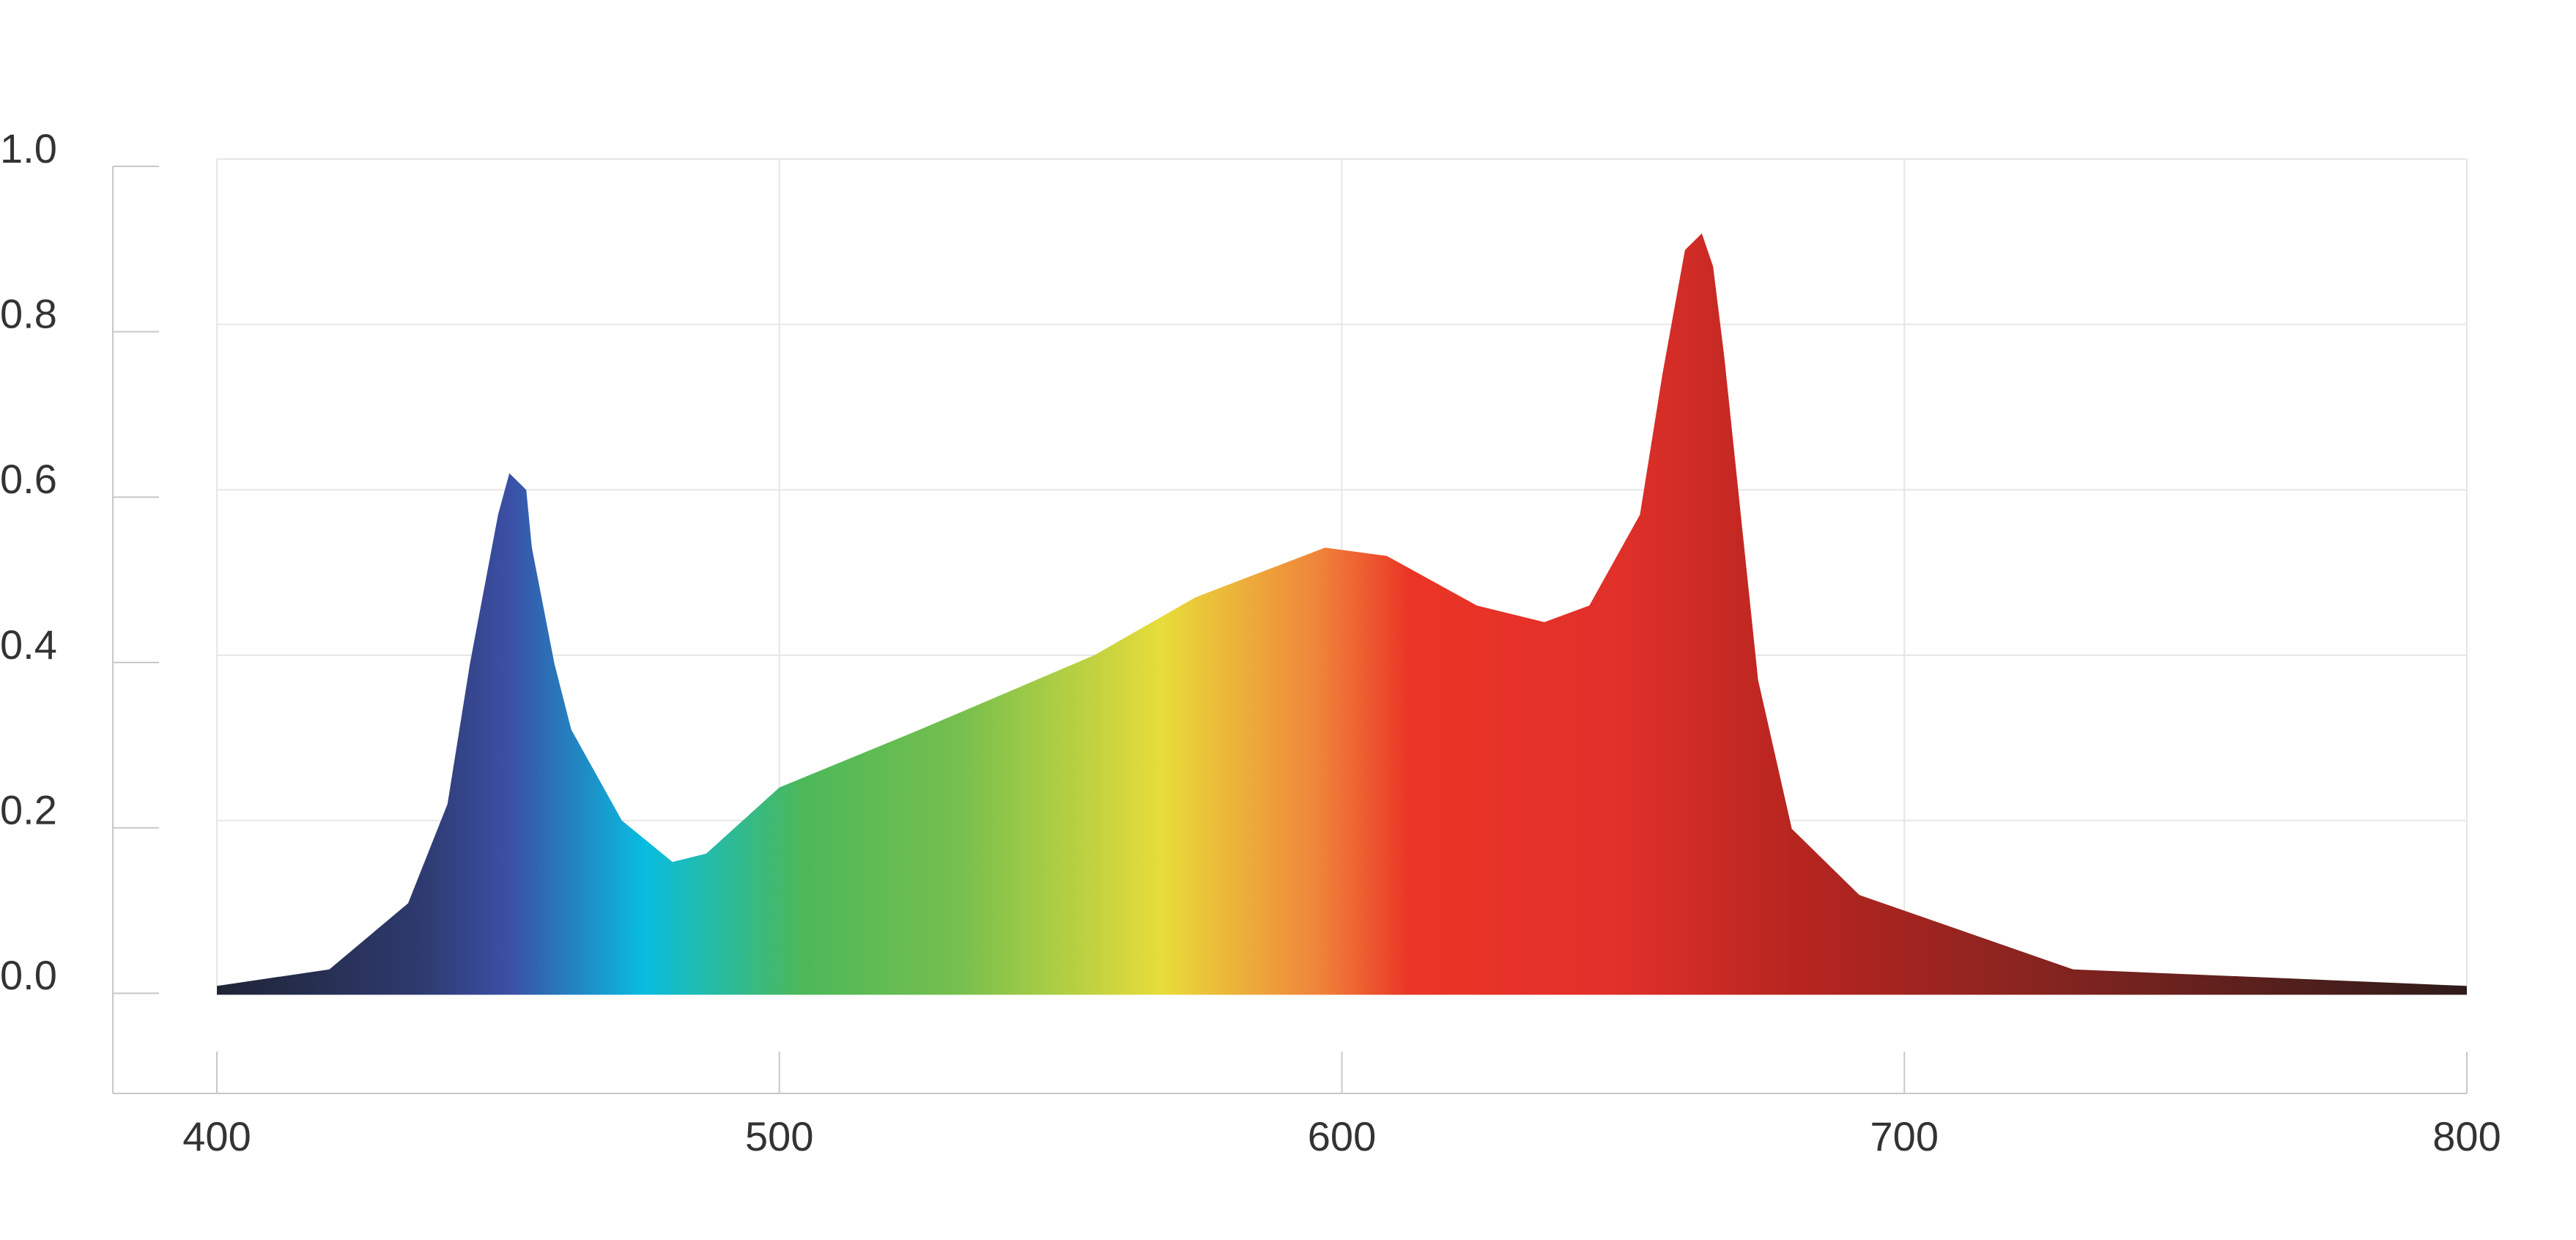  I want to click on y-tick-label: 0.2, so click(28, 809).